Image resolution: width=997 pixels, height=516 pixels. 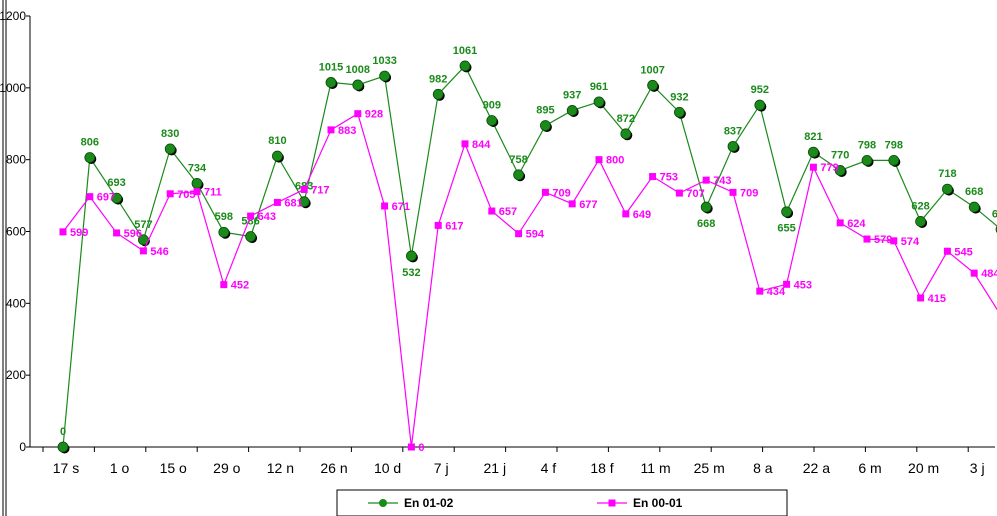 What do you see at coordinates (186, 195) in the screenshot?
I see `data-label: 705` at bounding box center [186, 195].